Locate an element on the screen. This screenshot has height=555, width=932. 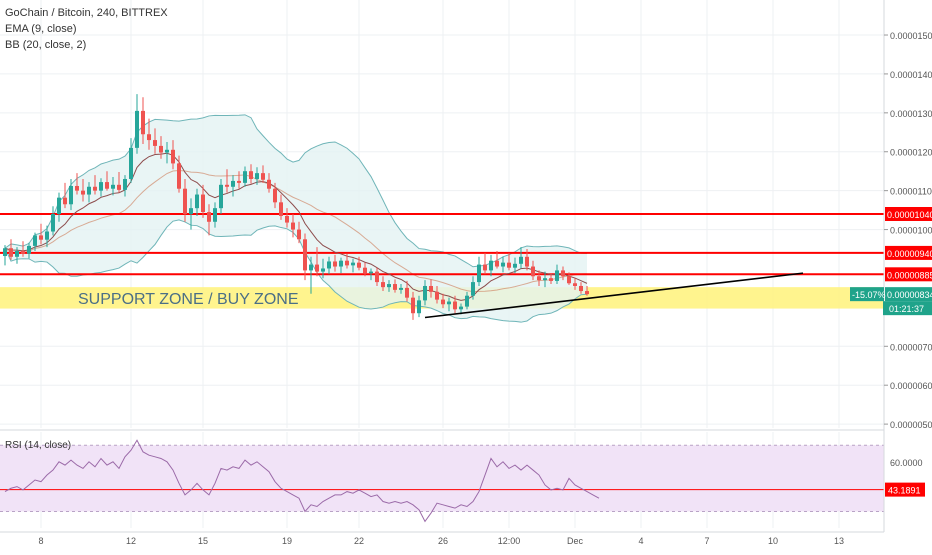
time-tick-label: 12 is located at coordinates (131, 541).